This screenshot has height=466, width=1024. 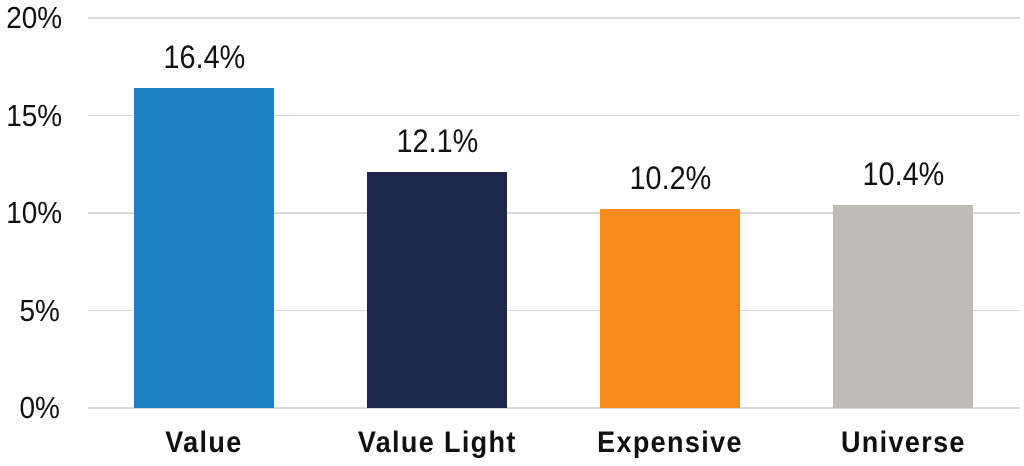 I want to click on label-text: 10%, so click(x=34, y=212).